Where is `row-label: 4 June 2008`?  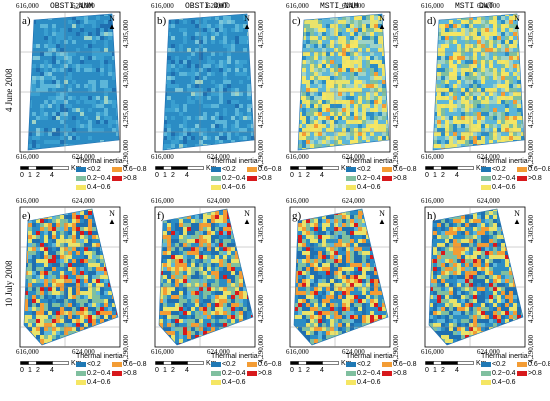
row-label: 4 June 2008 is located at coordinates (9, 90).